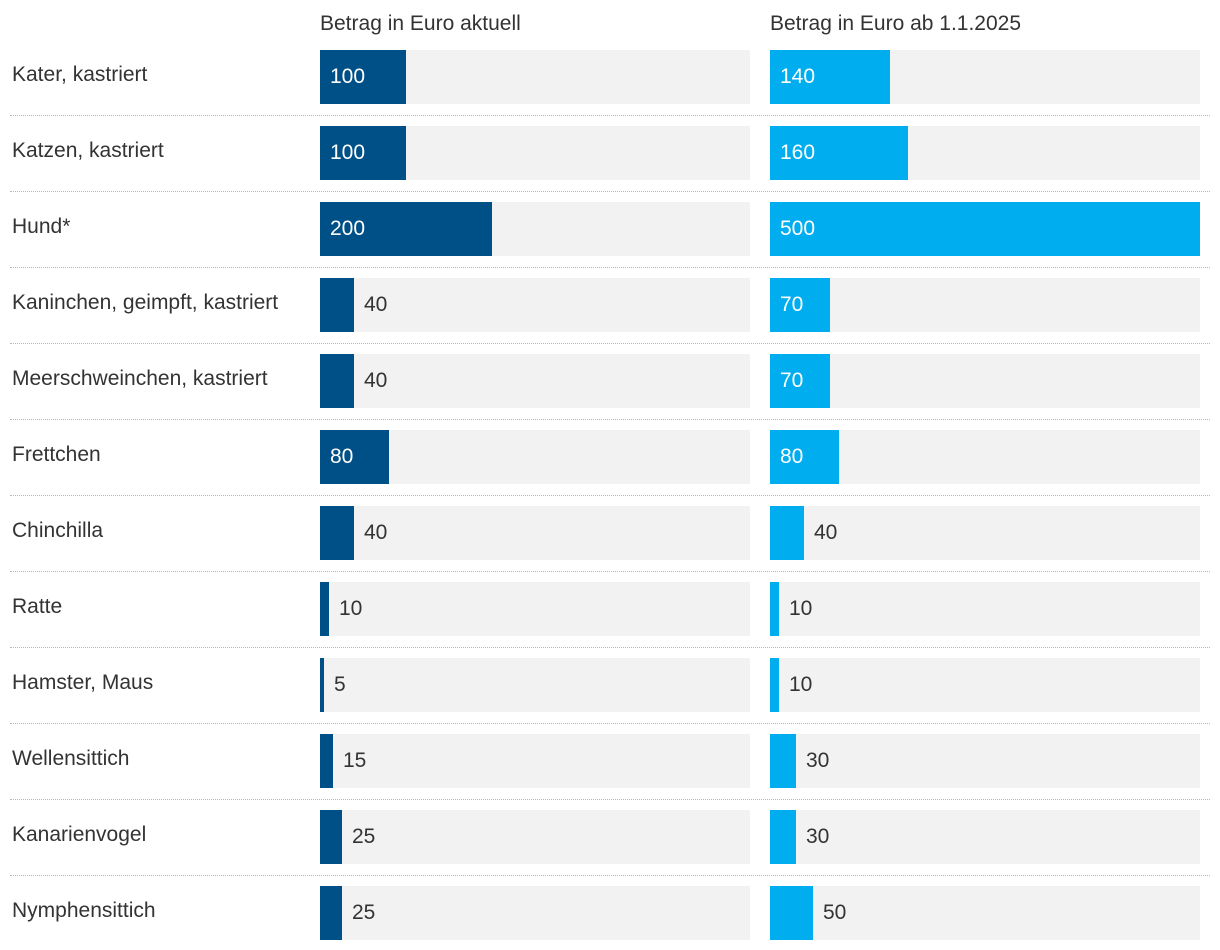 This screenshot has height=950, width=1220. I want to click on bar-value-label: 140, so click(798, 76).